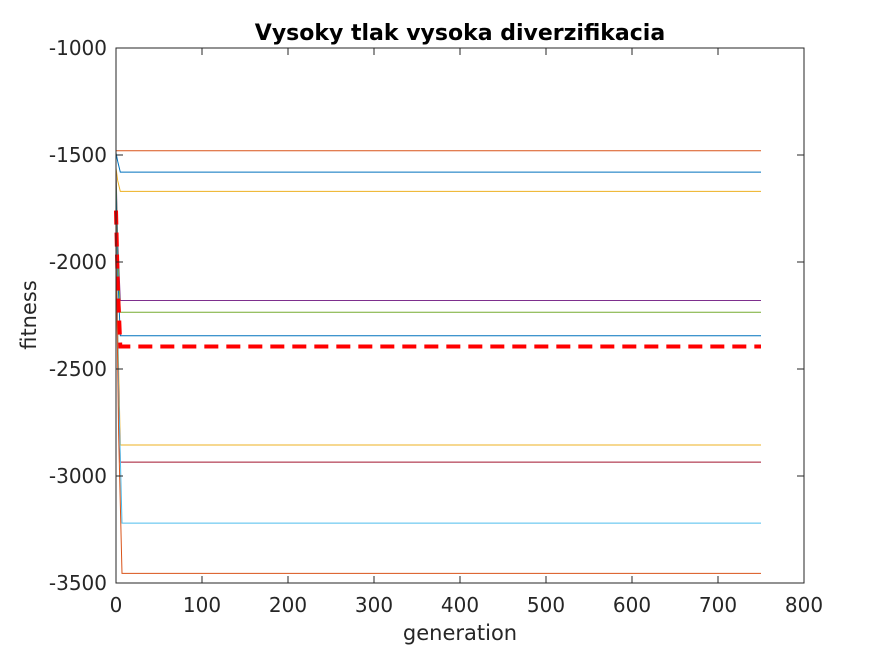 This screenshot has height=655, width=890. Describe the element at coordinates (460, 633) in the screenshot. I see `x-axis-label: generation` at that location.